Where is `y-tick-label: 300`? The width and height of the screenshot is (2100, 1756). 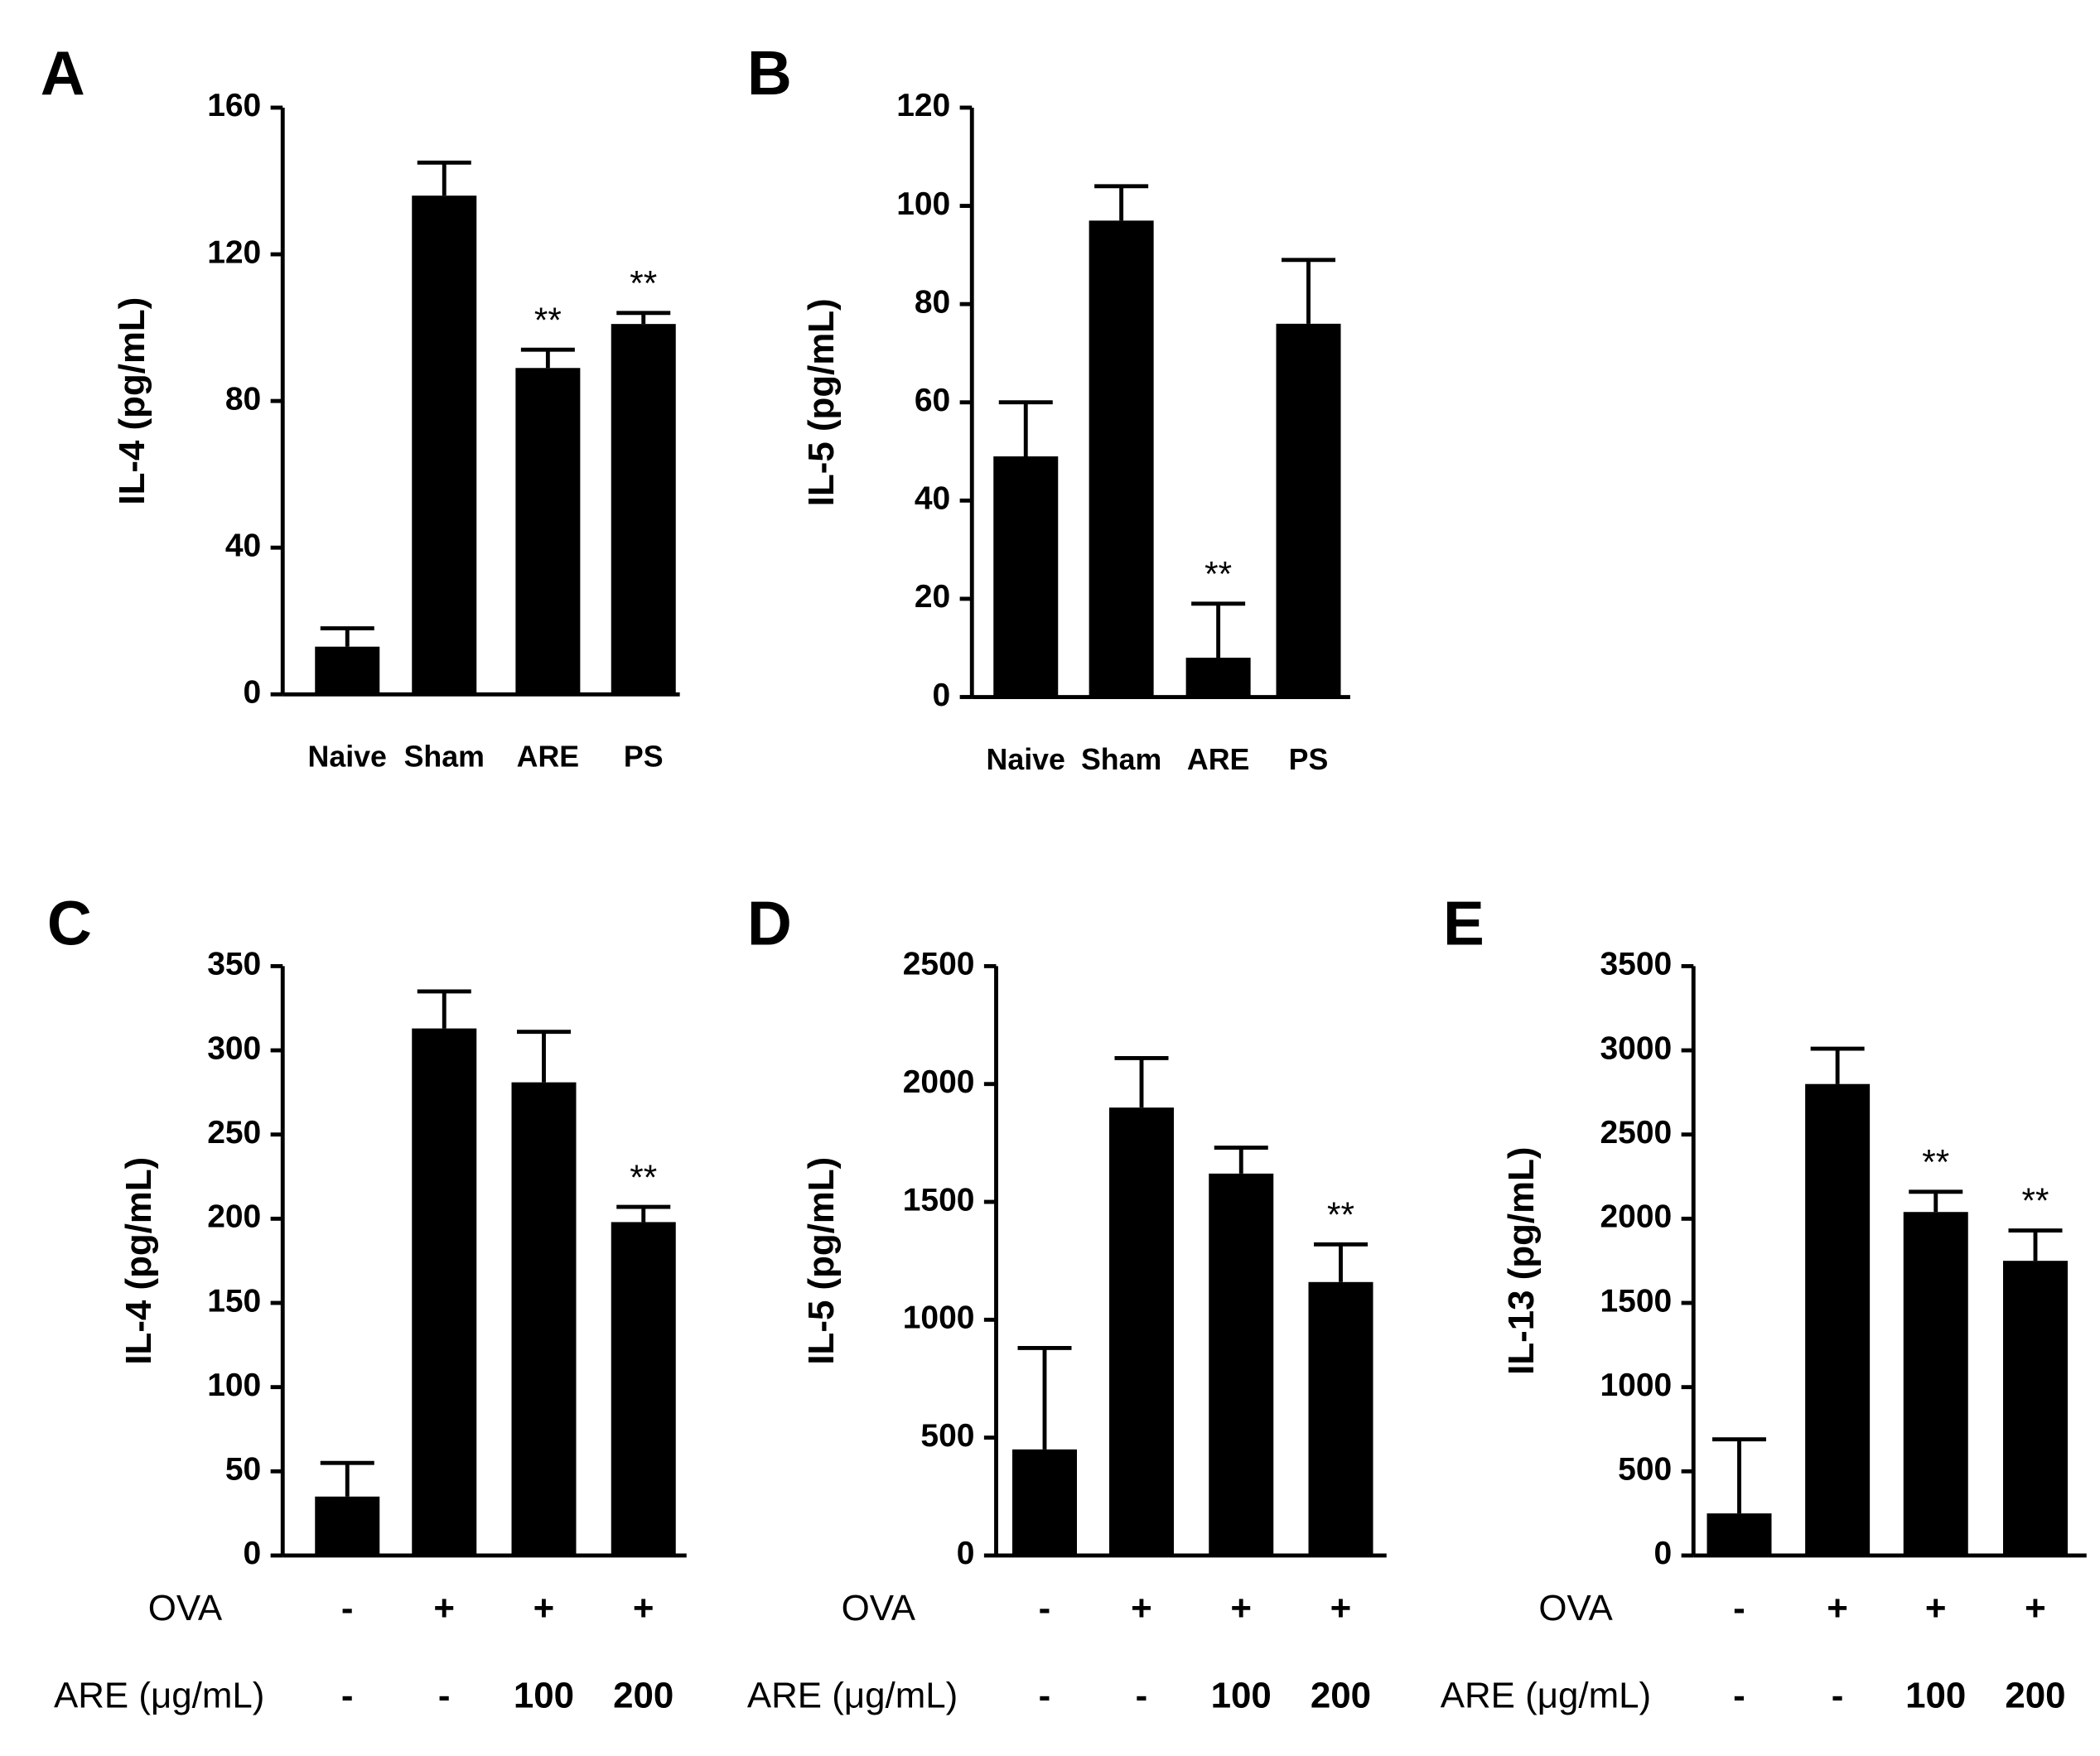
y-tick-label: 300 is located at coordinates (234, 1048).